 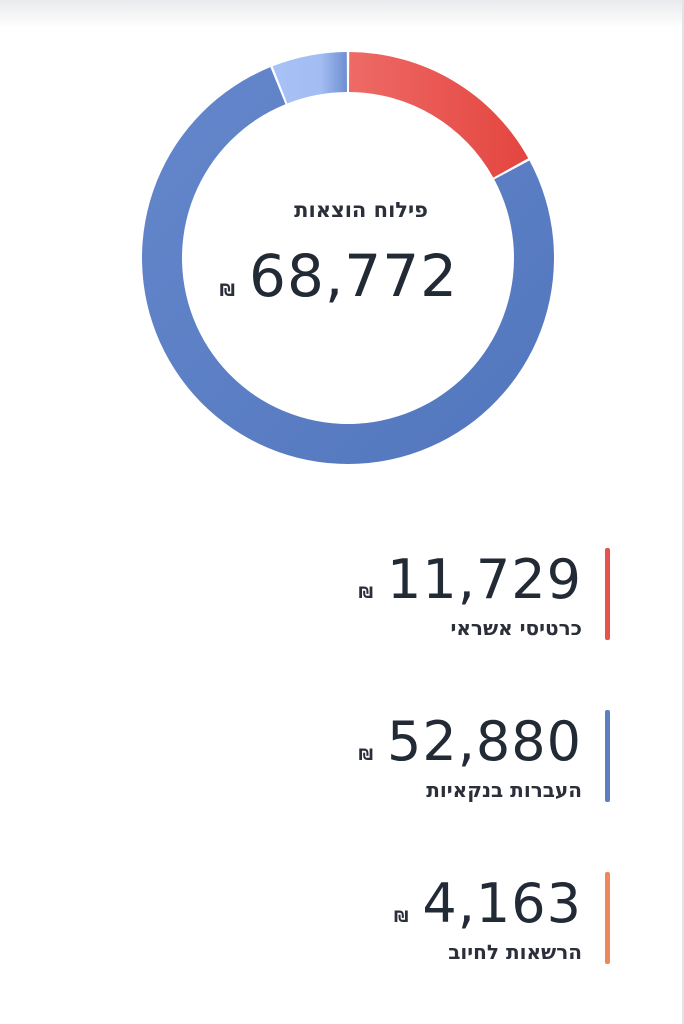 What do you see at coordinates (502, 903) in the screenshot?
I see `legend-amount: 4,163` at bounding box center [502, 903].